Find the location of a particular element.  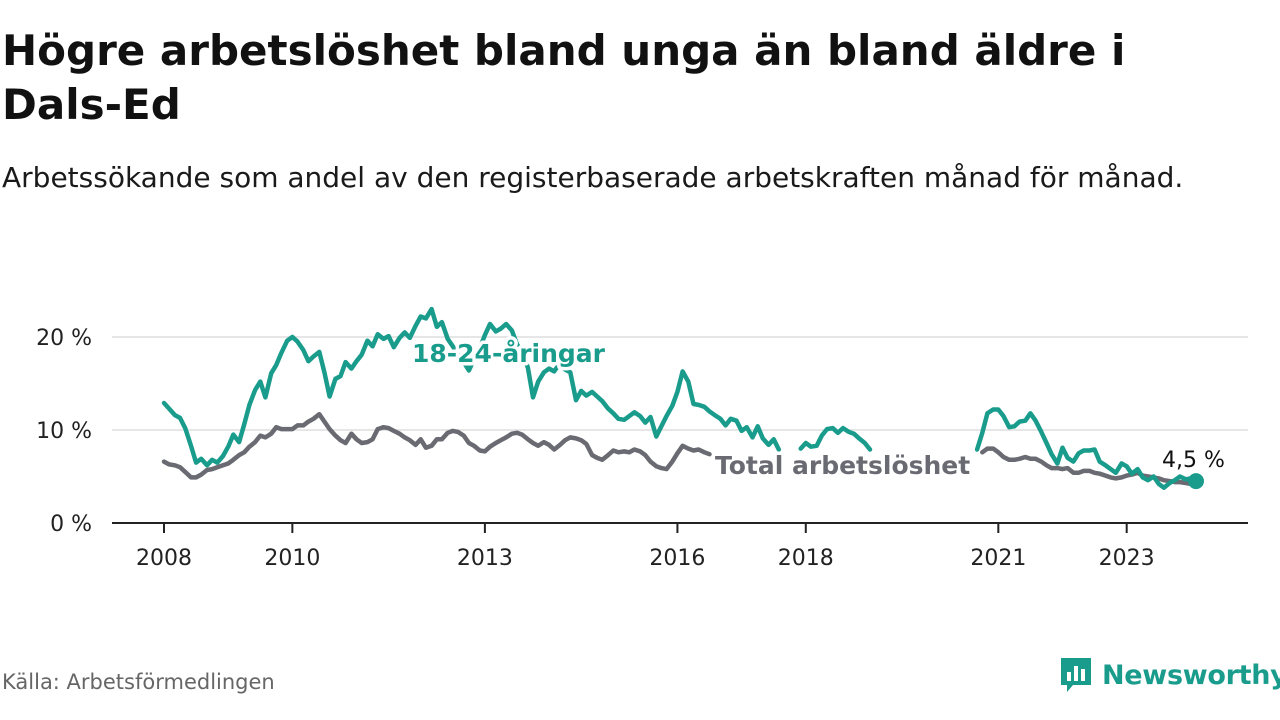

y-tick-label: 20 % is located at coordinates (64, 338).